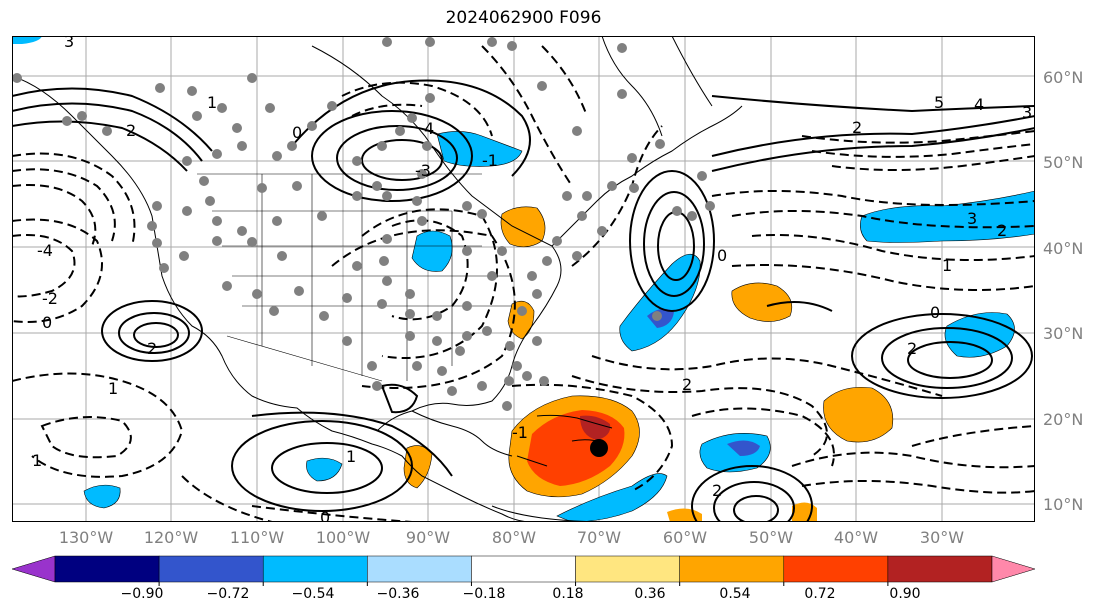  What do you see at coordinates (568, 594) in the screenshot?
I see `colorbar-tick-label: 0.18` at bounding box center [568, 594].